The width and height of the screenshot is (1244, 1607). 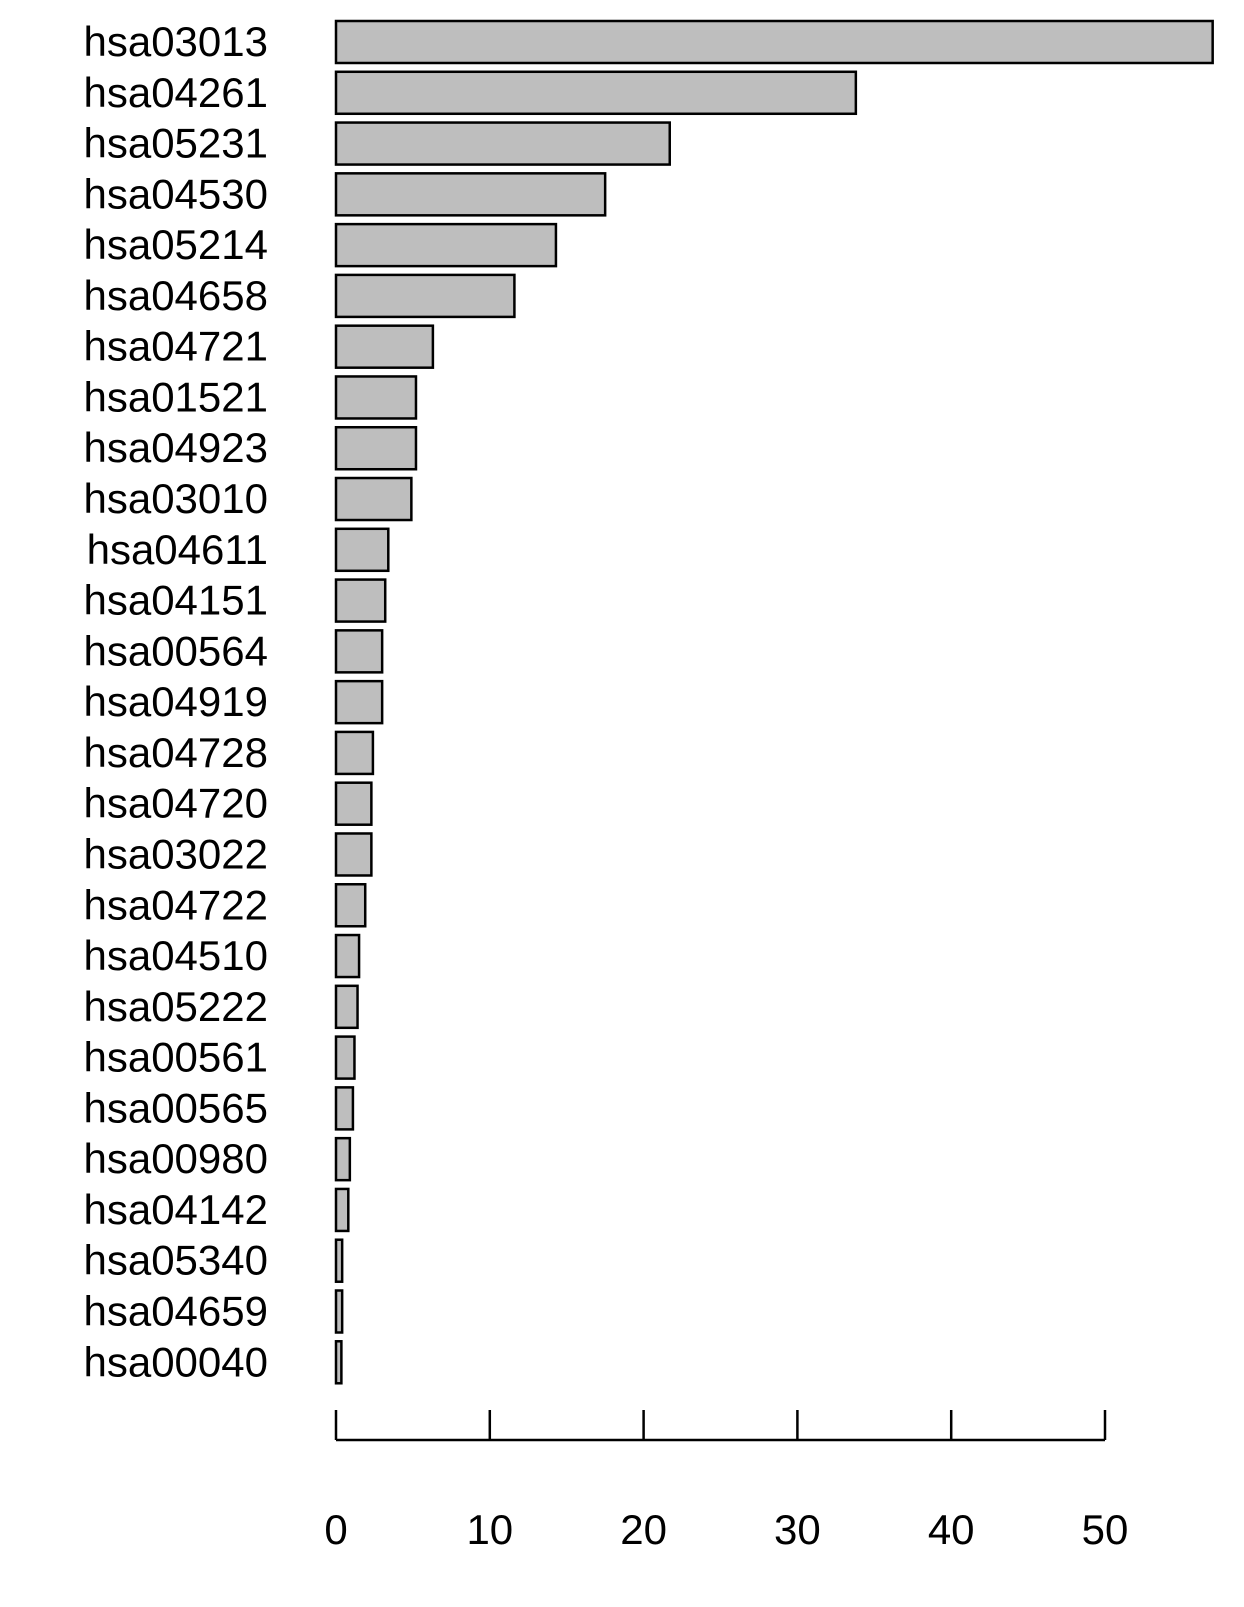 What do you see at coordinates (373, 499) in the screenshot?
I see `bar-hsa03010` at bounding box center [373, 499].